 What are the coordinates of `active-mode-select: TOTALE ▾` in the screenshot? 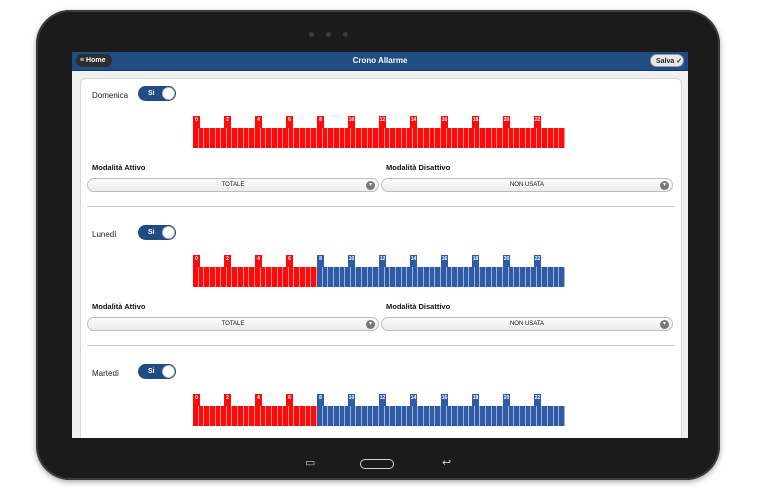 It's located at (233, 185).